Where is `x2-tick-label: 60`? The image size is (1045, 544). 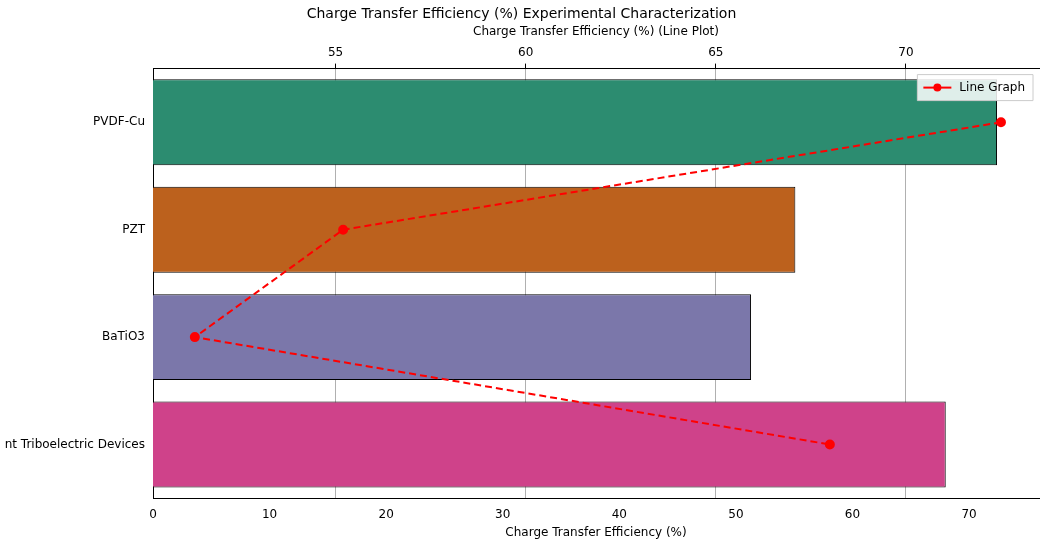 x2-tick-label: 60 is located at coordinates (526, 51).